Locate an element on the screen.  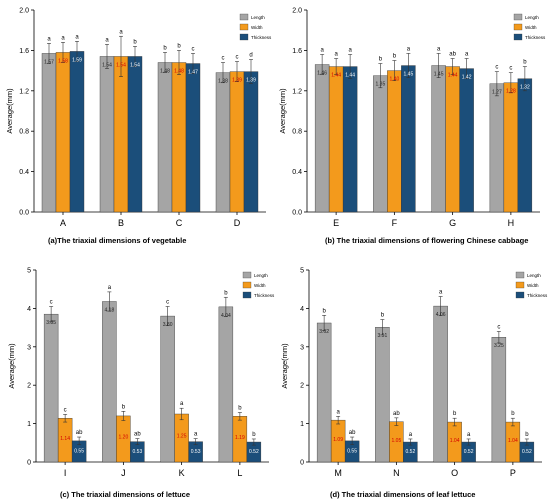
y-axis-label: Average(mm) is located at coordinates (11, 366).